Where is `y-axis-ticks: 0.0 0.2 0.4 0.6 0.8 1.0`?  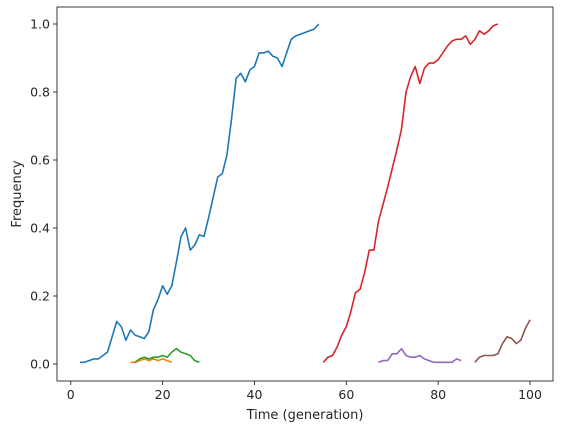
y-axis-ticks: 0.0 0.2 0.4 0.6 0.8 1.0 is located at coordinates (43, 194).